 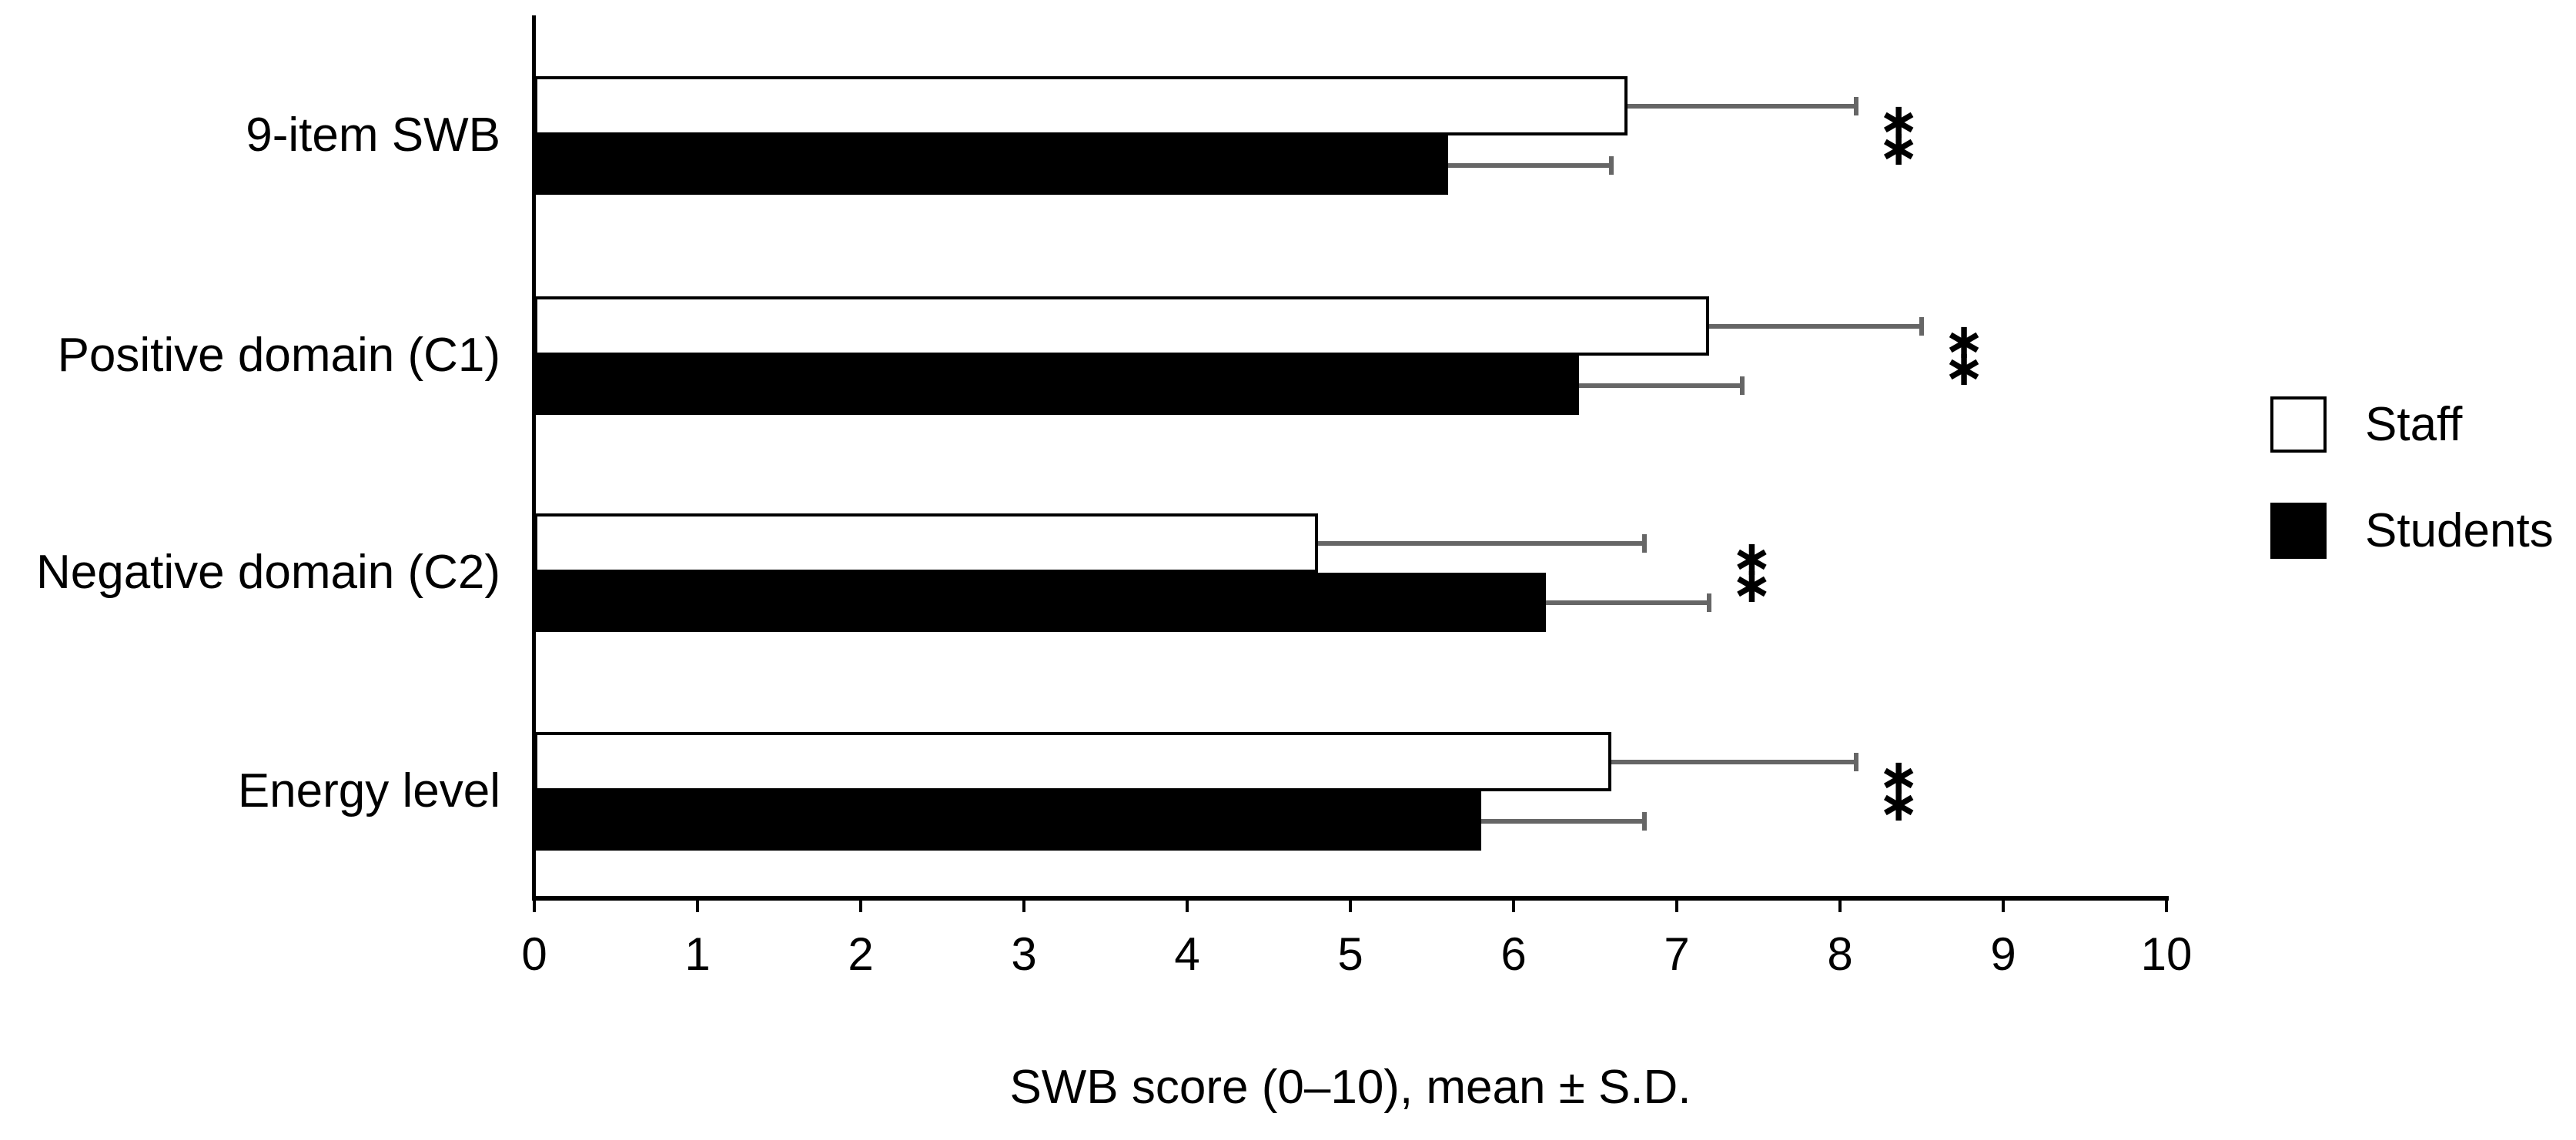 I want to click on x-axis-tick-label: 5, so click(x=1350, y=954).